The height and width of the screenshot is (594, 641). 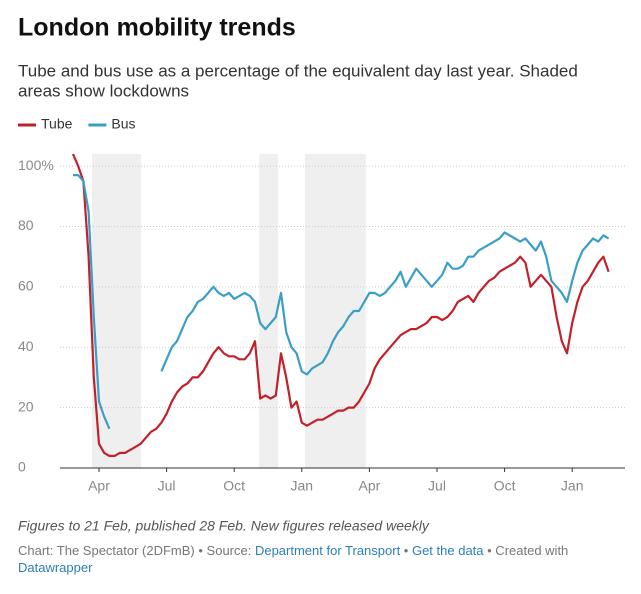 I want to click on legend-label: Tube, so click(x=57, y=124).